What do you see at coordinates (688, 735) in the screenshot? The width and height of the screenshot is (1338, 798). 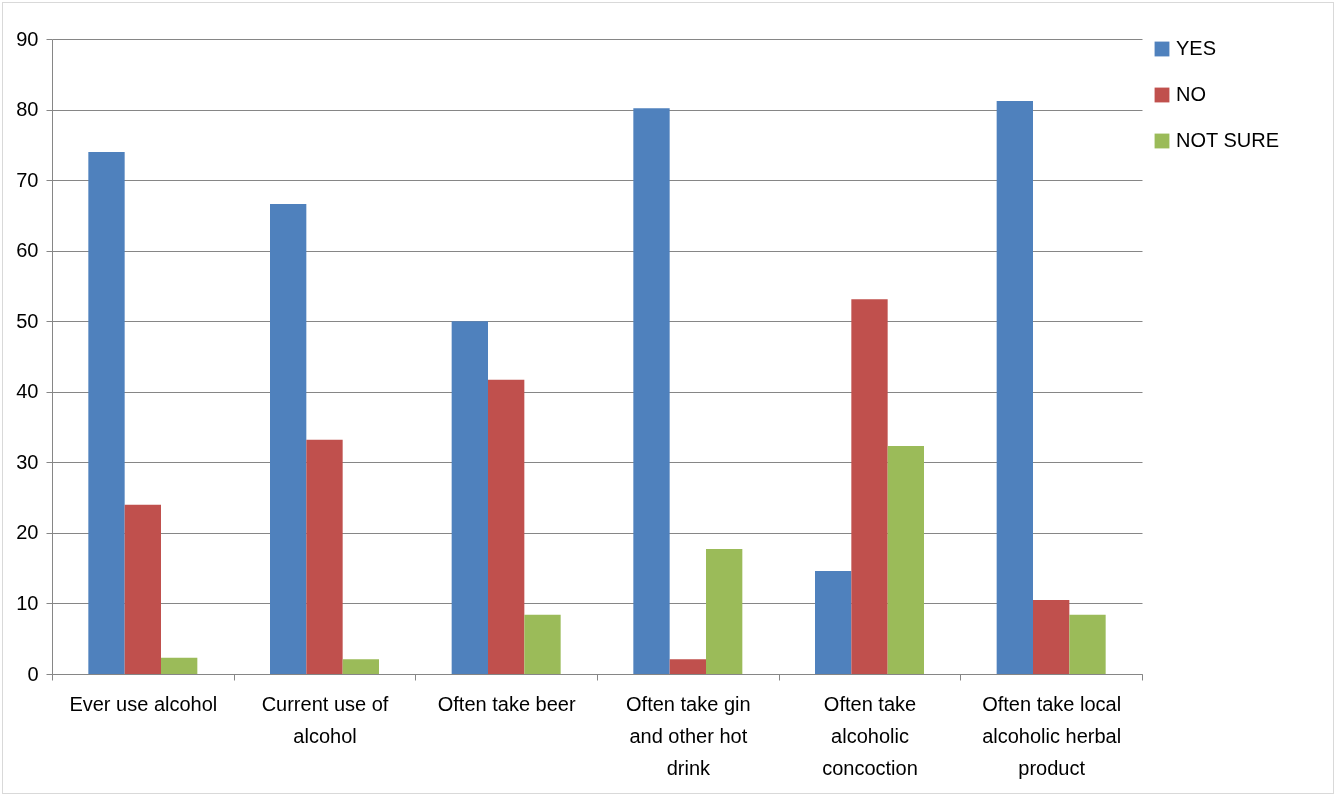 I see `x-tick-label: Often take gin and other hot drink` at bounding box center [688, 735].